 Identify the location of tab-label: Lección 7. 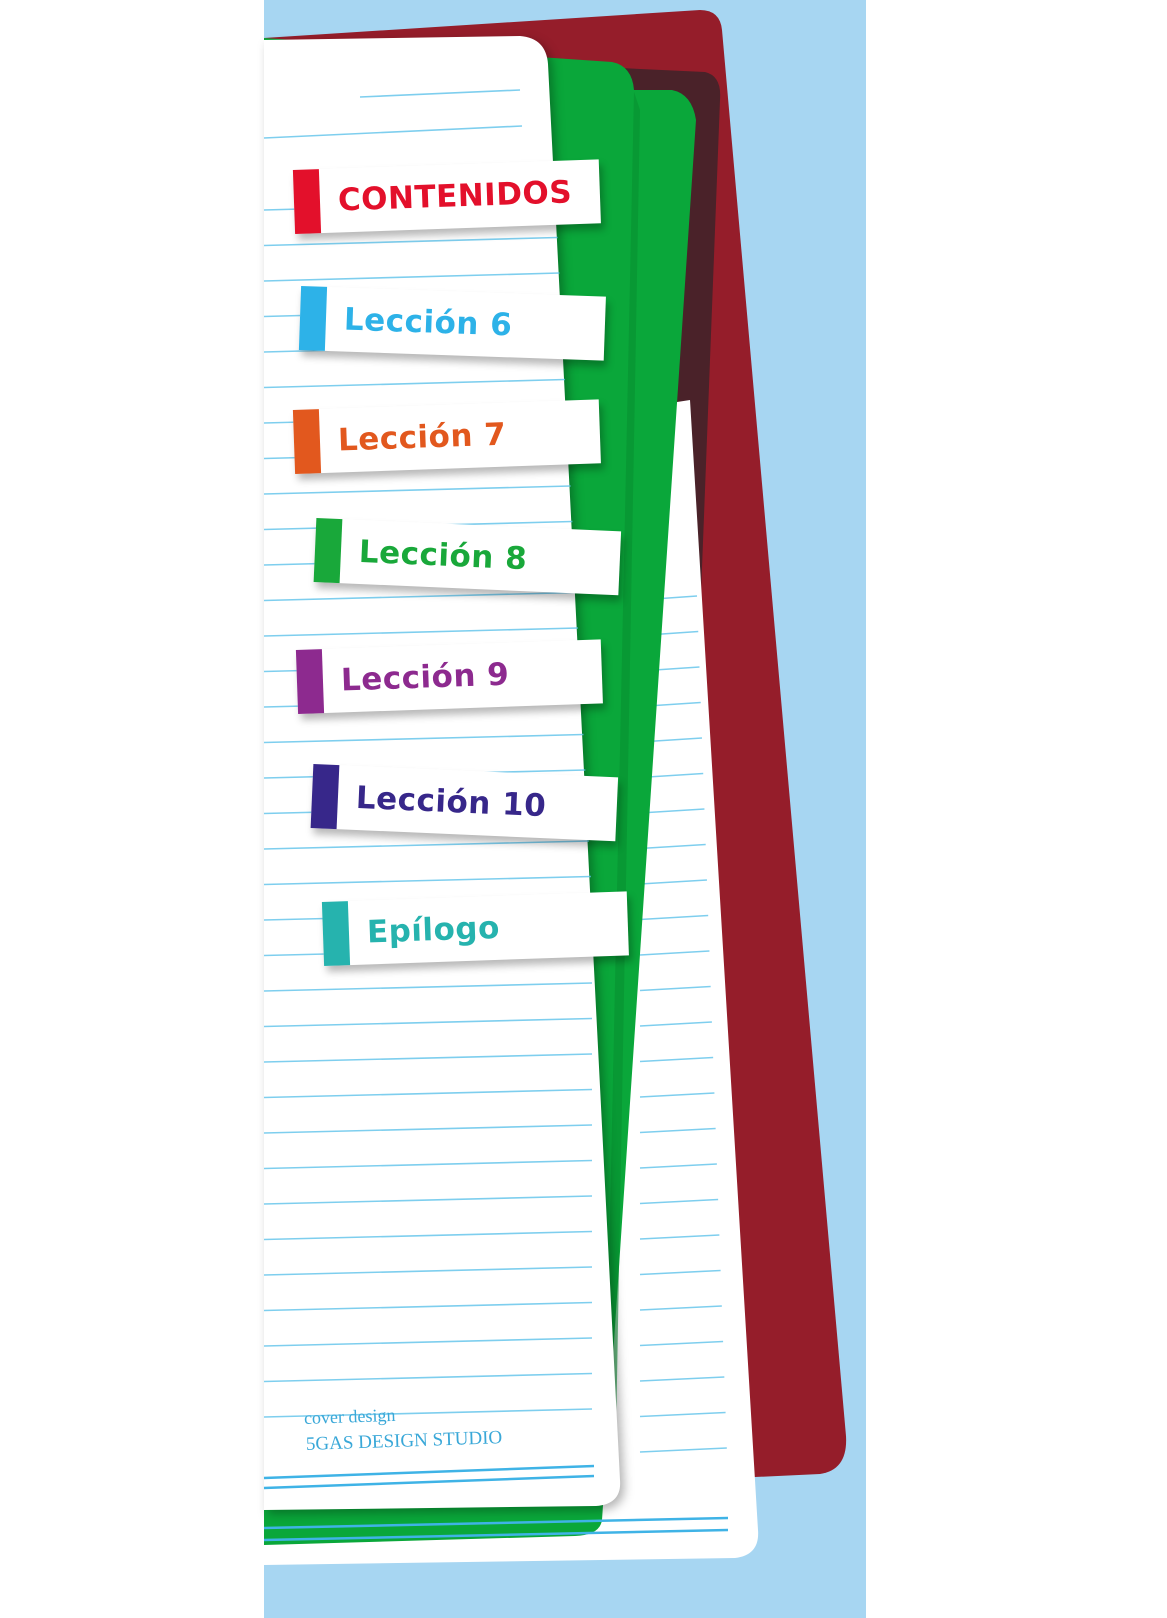
(422, 437).